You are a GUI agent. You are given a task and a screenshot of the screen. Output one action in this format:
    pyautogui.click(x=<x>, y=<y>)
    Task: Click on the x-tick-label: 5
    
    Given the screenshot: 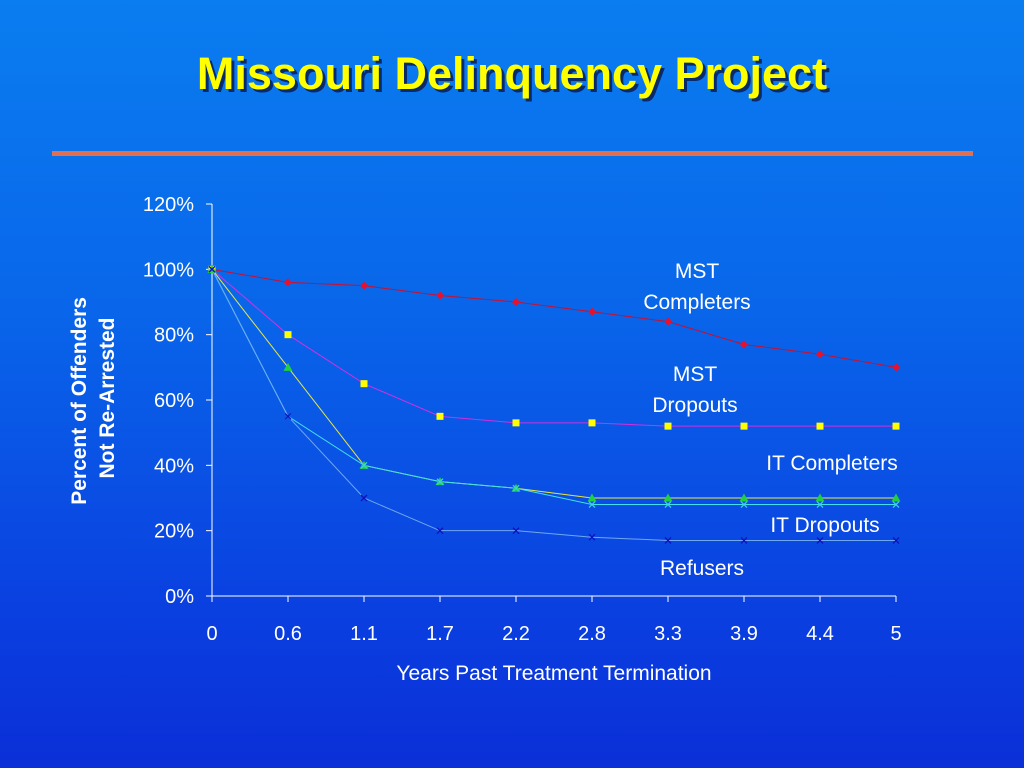 What is the action you would take?
    pyautogui.click(x=895, y=634)
    